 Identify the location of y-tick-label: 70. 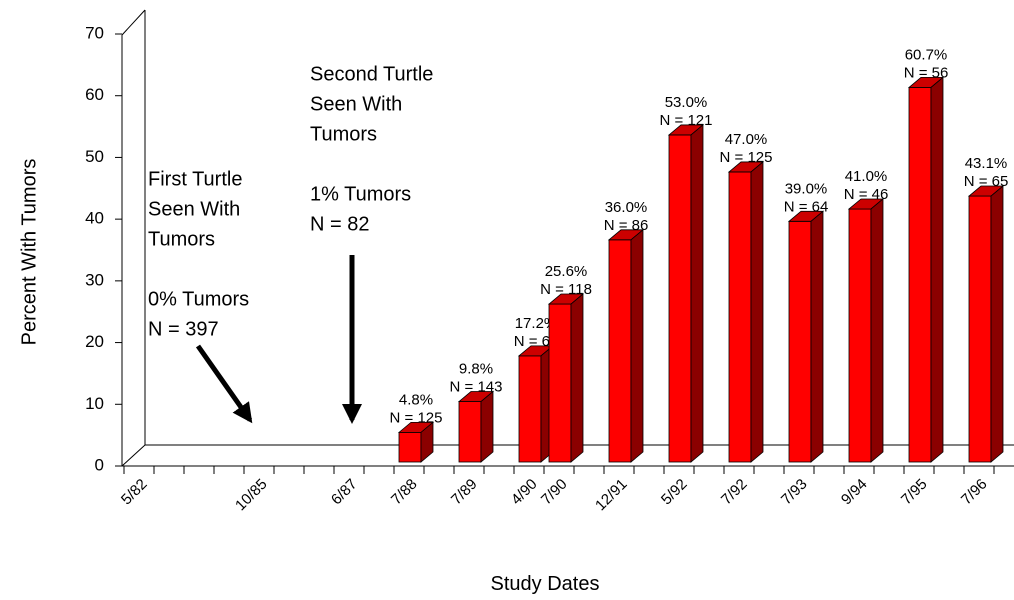
(94, 32).